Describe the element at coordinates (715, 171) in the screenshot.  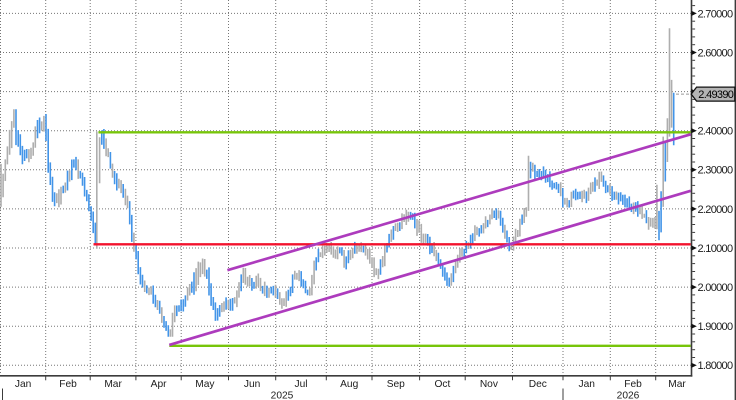
I see `svg-text: 2.30000` at that location.